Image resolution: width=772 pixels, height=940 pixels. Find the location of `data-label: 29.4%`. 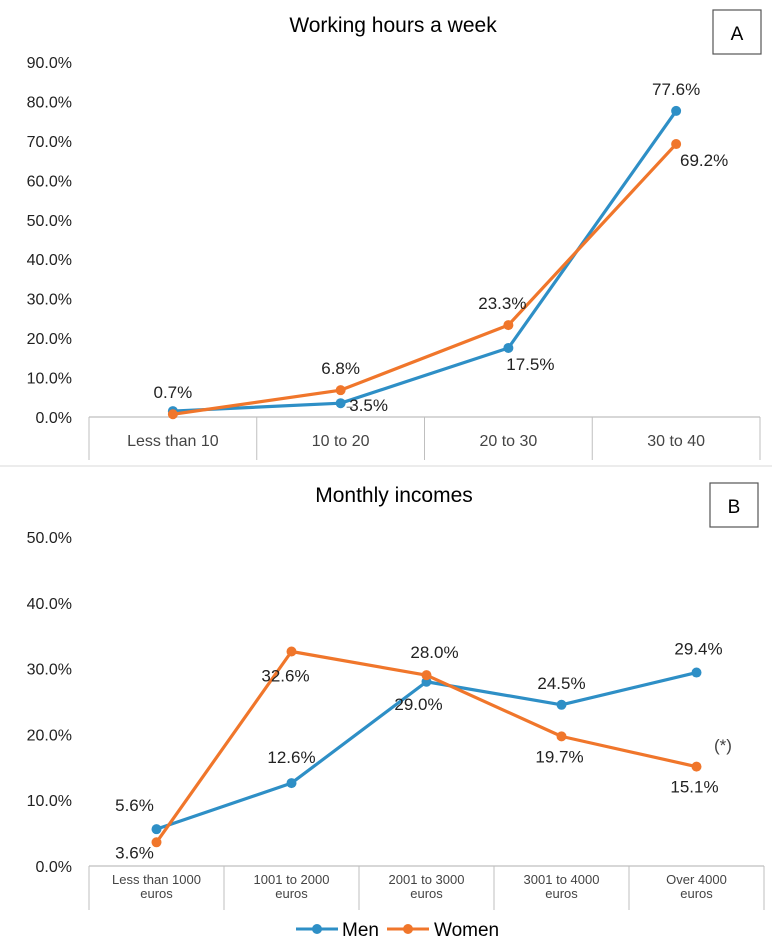

data-label: 29.4% is located at coordinates (698, 649).